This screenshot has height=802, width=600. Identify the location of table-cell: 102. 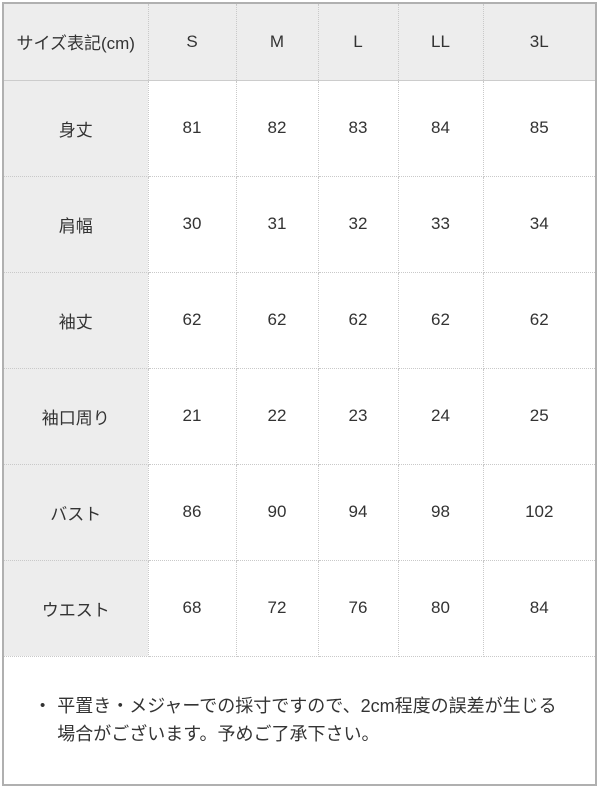
(539, 512).